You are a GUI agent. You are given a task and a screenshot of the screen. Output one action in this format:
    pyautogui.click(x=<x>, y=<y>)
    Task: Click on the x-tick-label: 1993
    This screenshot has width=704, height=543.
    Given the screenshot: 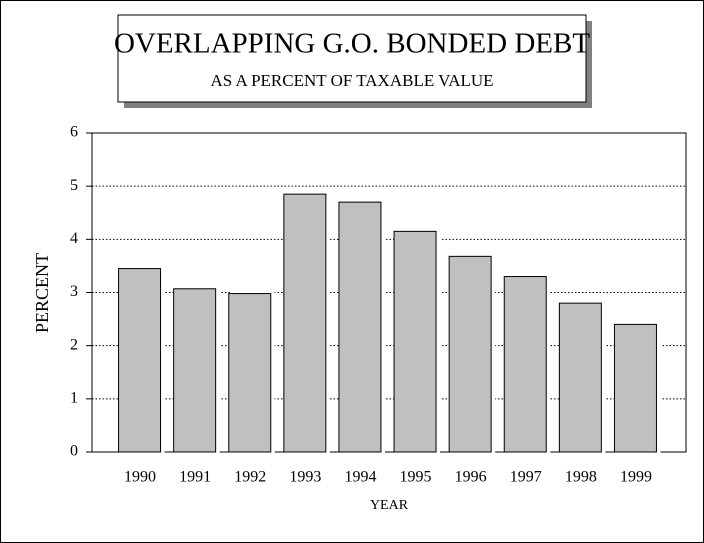 What is the action you would take?
    pyautogui.click(x=305, y=477)
    